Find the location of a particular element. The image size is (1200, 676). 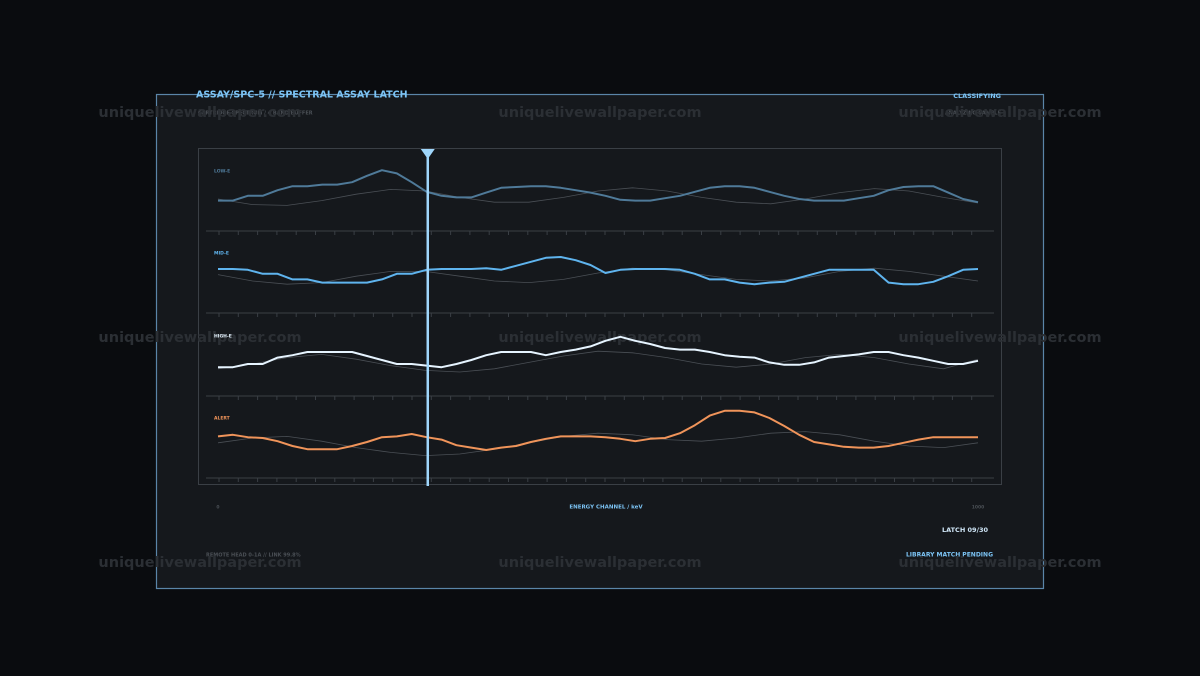

latch: LATCH 09/30 is located at coordinates (965, 530).